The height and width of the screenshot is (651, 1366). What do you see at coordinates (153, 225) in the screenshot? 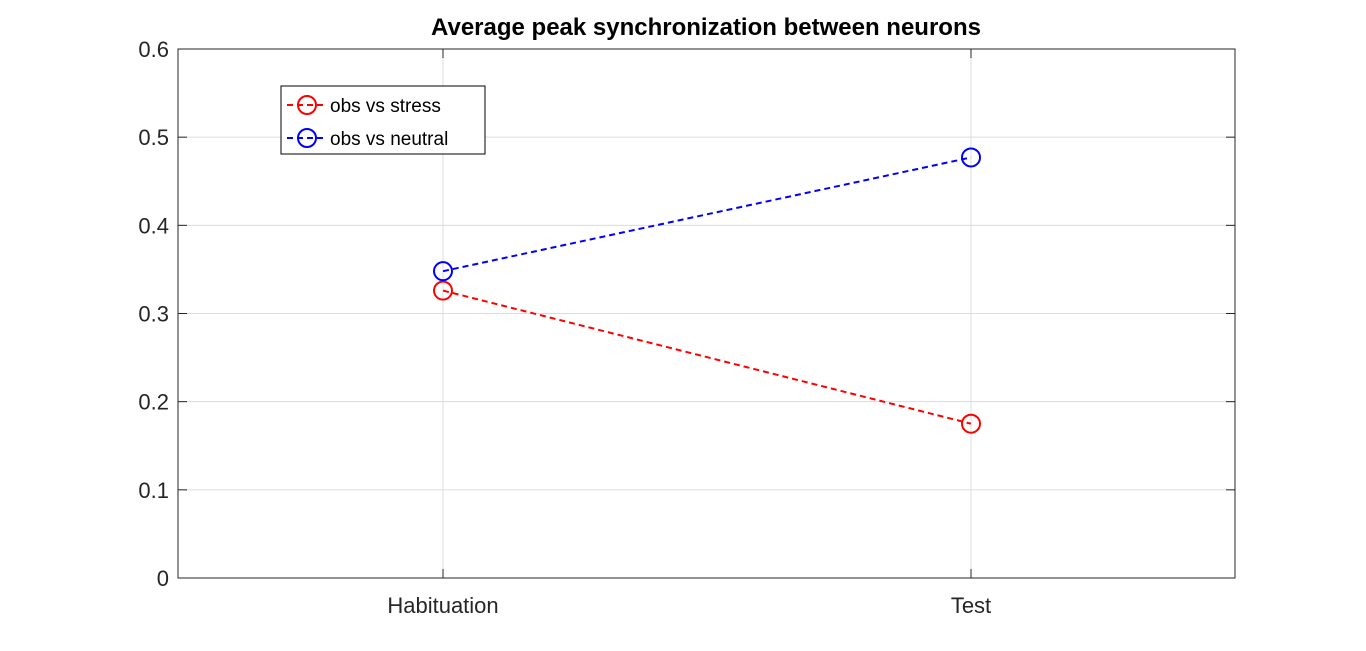
I see `y-tick-label: 0.4` at bounding box center [153, 225].